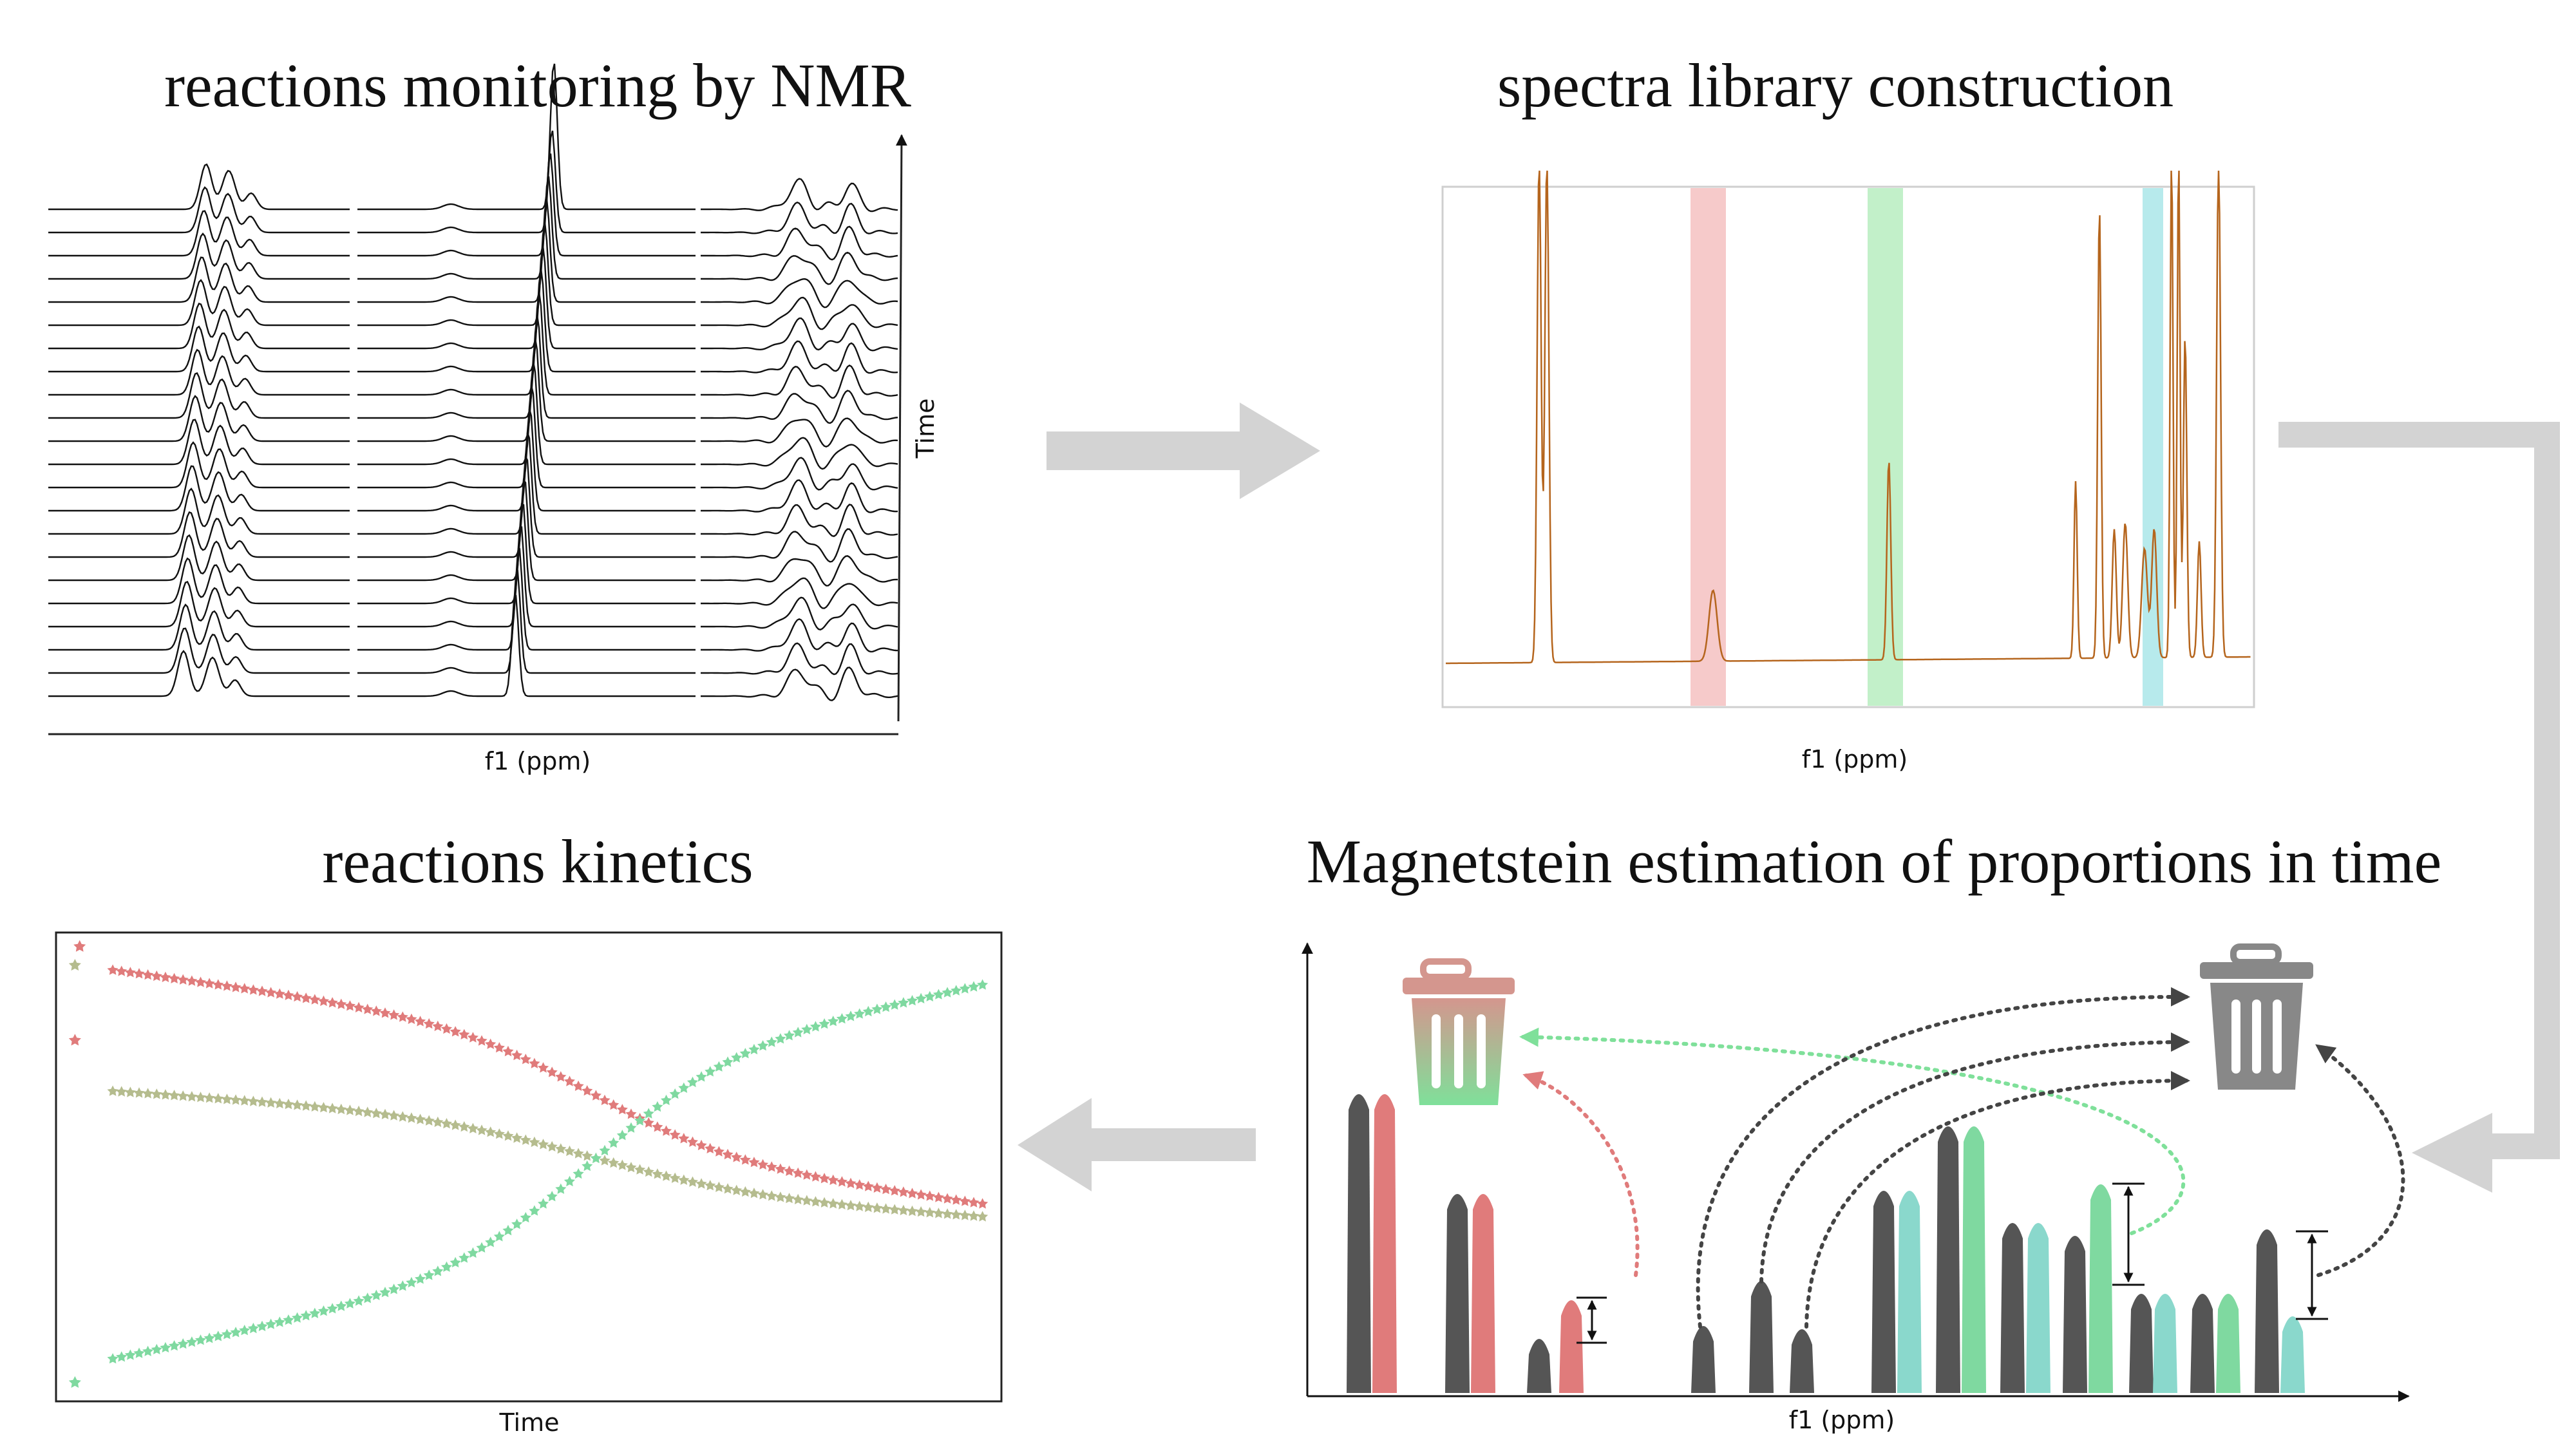  I want to click on library-spectrum-line, so click(1849, 417).